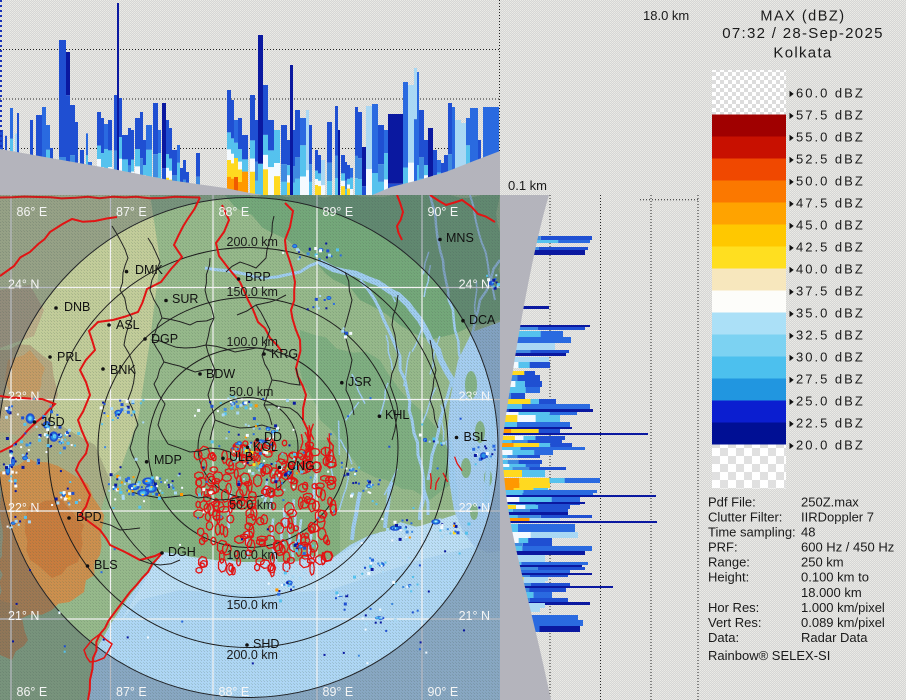 This screenshot has height=700, width=906. I want to click on svg-text: 0.1 km, so click(527, 185).